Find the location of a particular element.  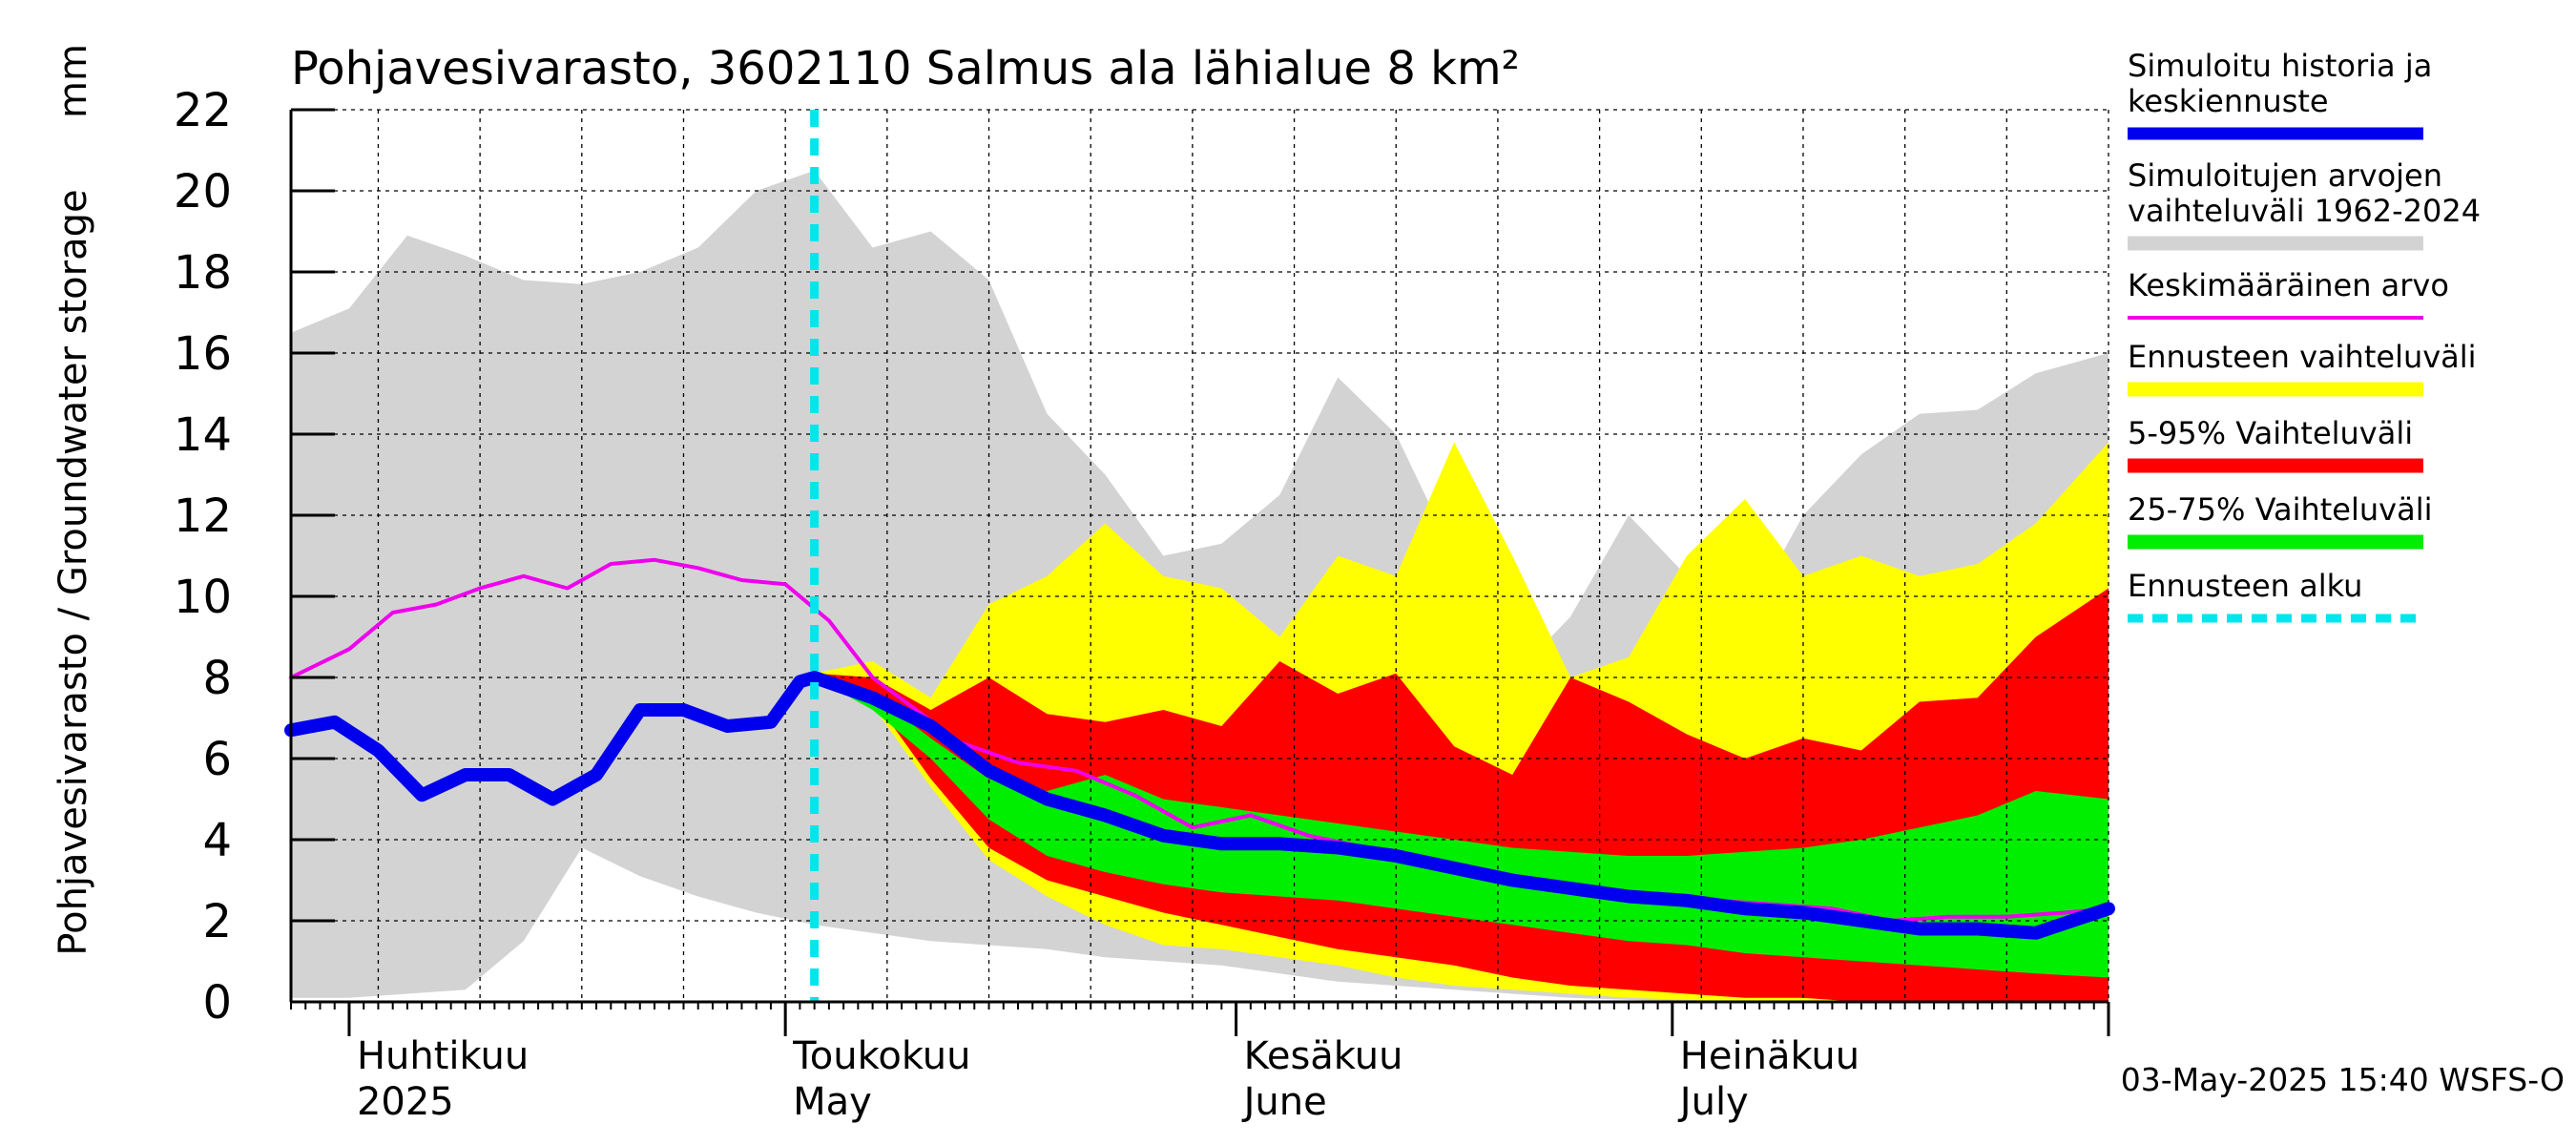

y-tick-label: 22 is located at coordinates (203, 110).